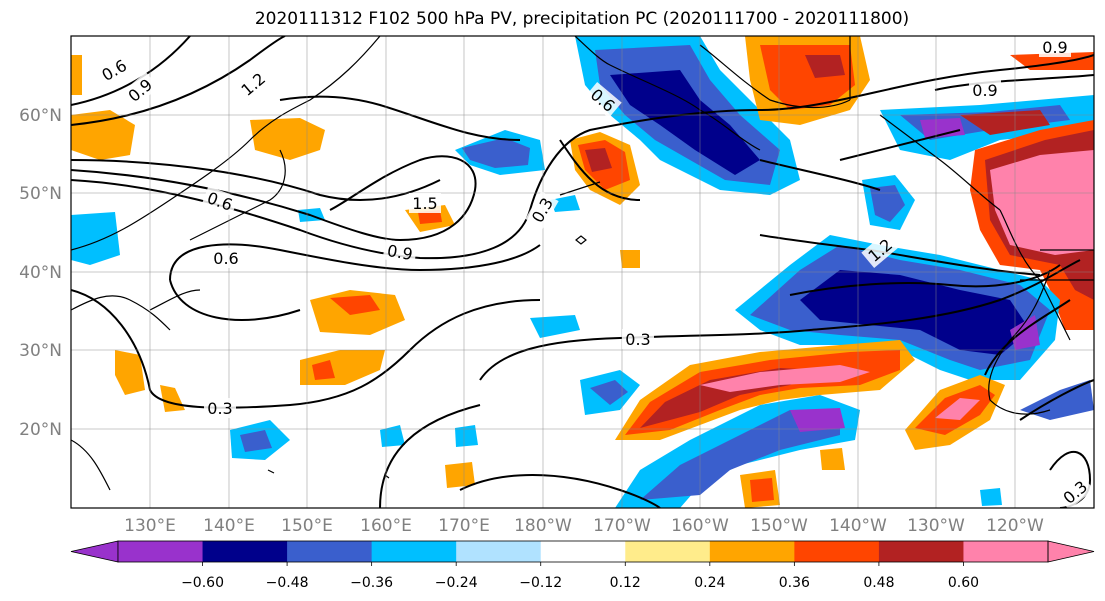 The width and height of the screenshot is (1105, 601). What do you see at coordinates (700, 526) in the screenshot?
I see `lon-label: 160°W` at bounding box center [700, 526].